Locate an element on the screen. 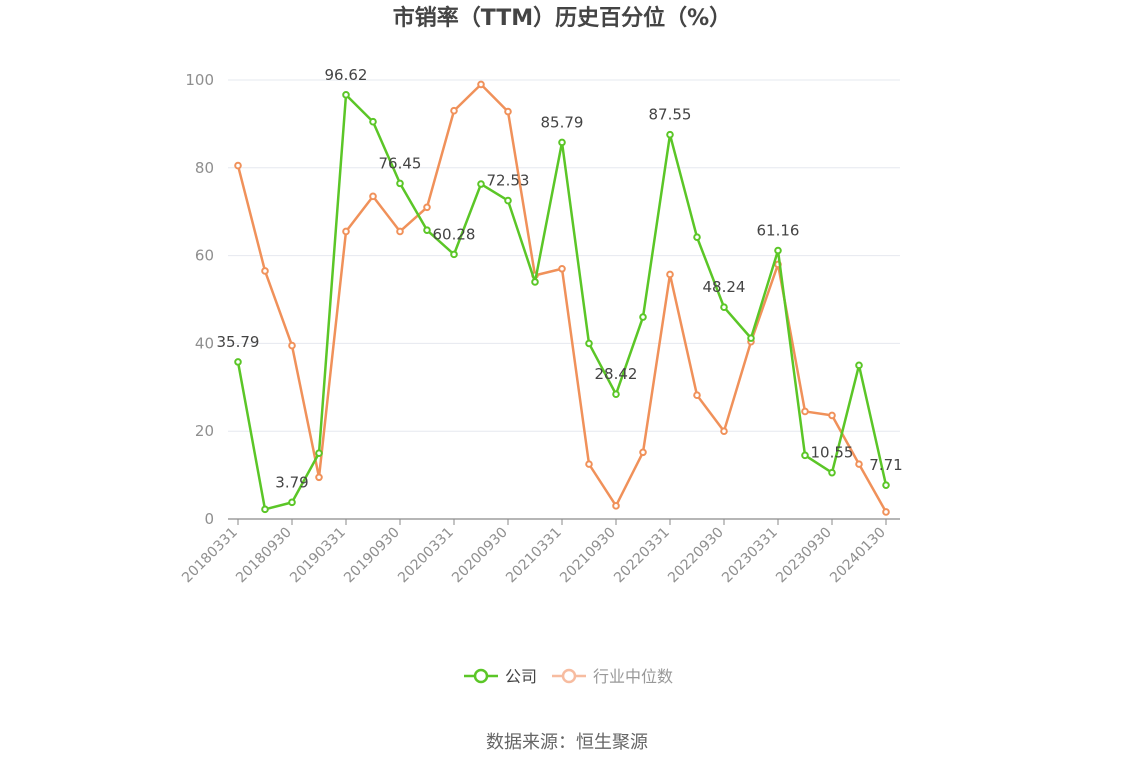 The image size is (1134, 766). x-tick-label: 20180930 is located at coordinates (264, 556).